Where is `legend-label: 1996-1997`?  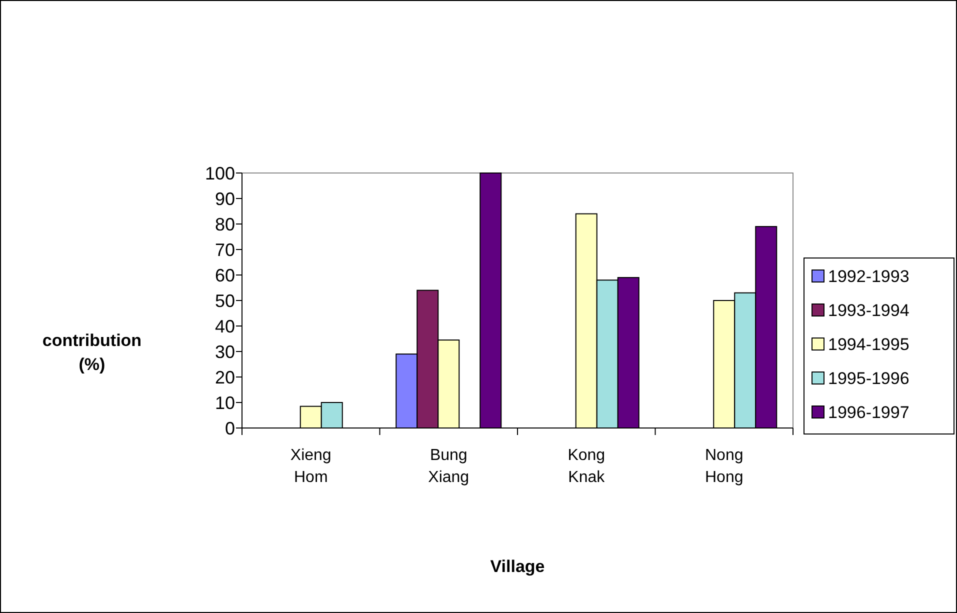
legend-label: 1996-1997 is located at coordinates (869, 412).